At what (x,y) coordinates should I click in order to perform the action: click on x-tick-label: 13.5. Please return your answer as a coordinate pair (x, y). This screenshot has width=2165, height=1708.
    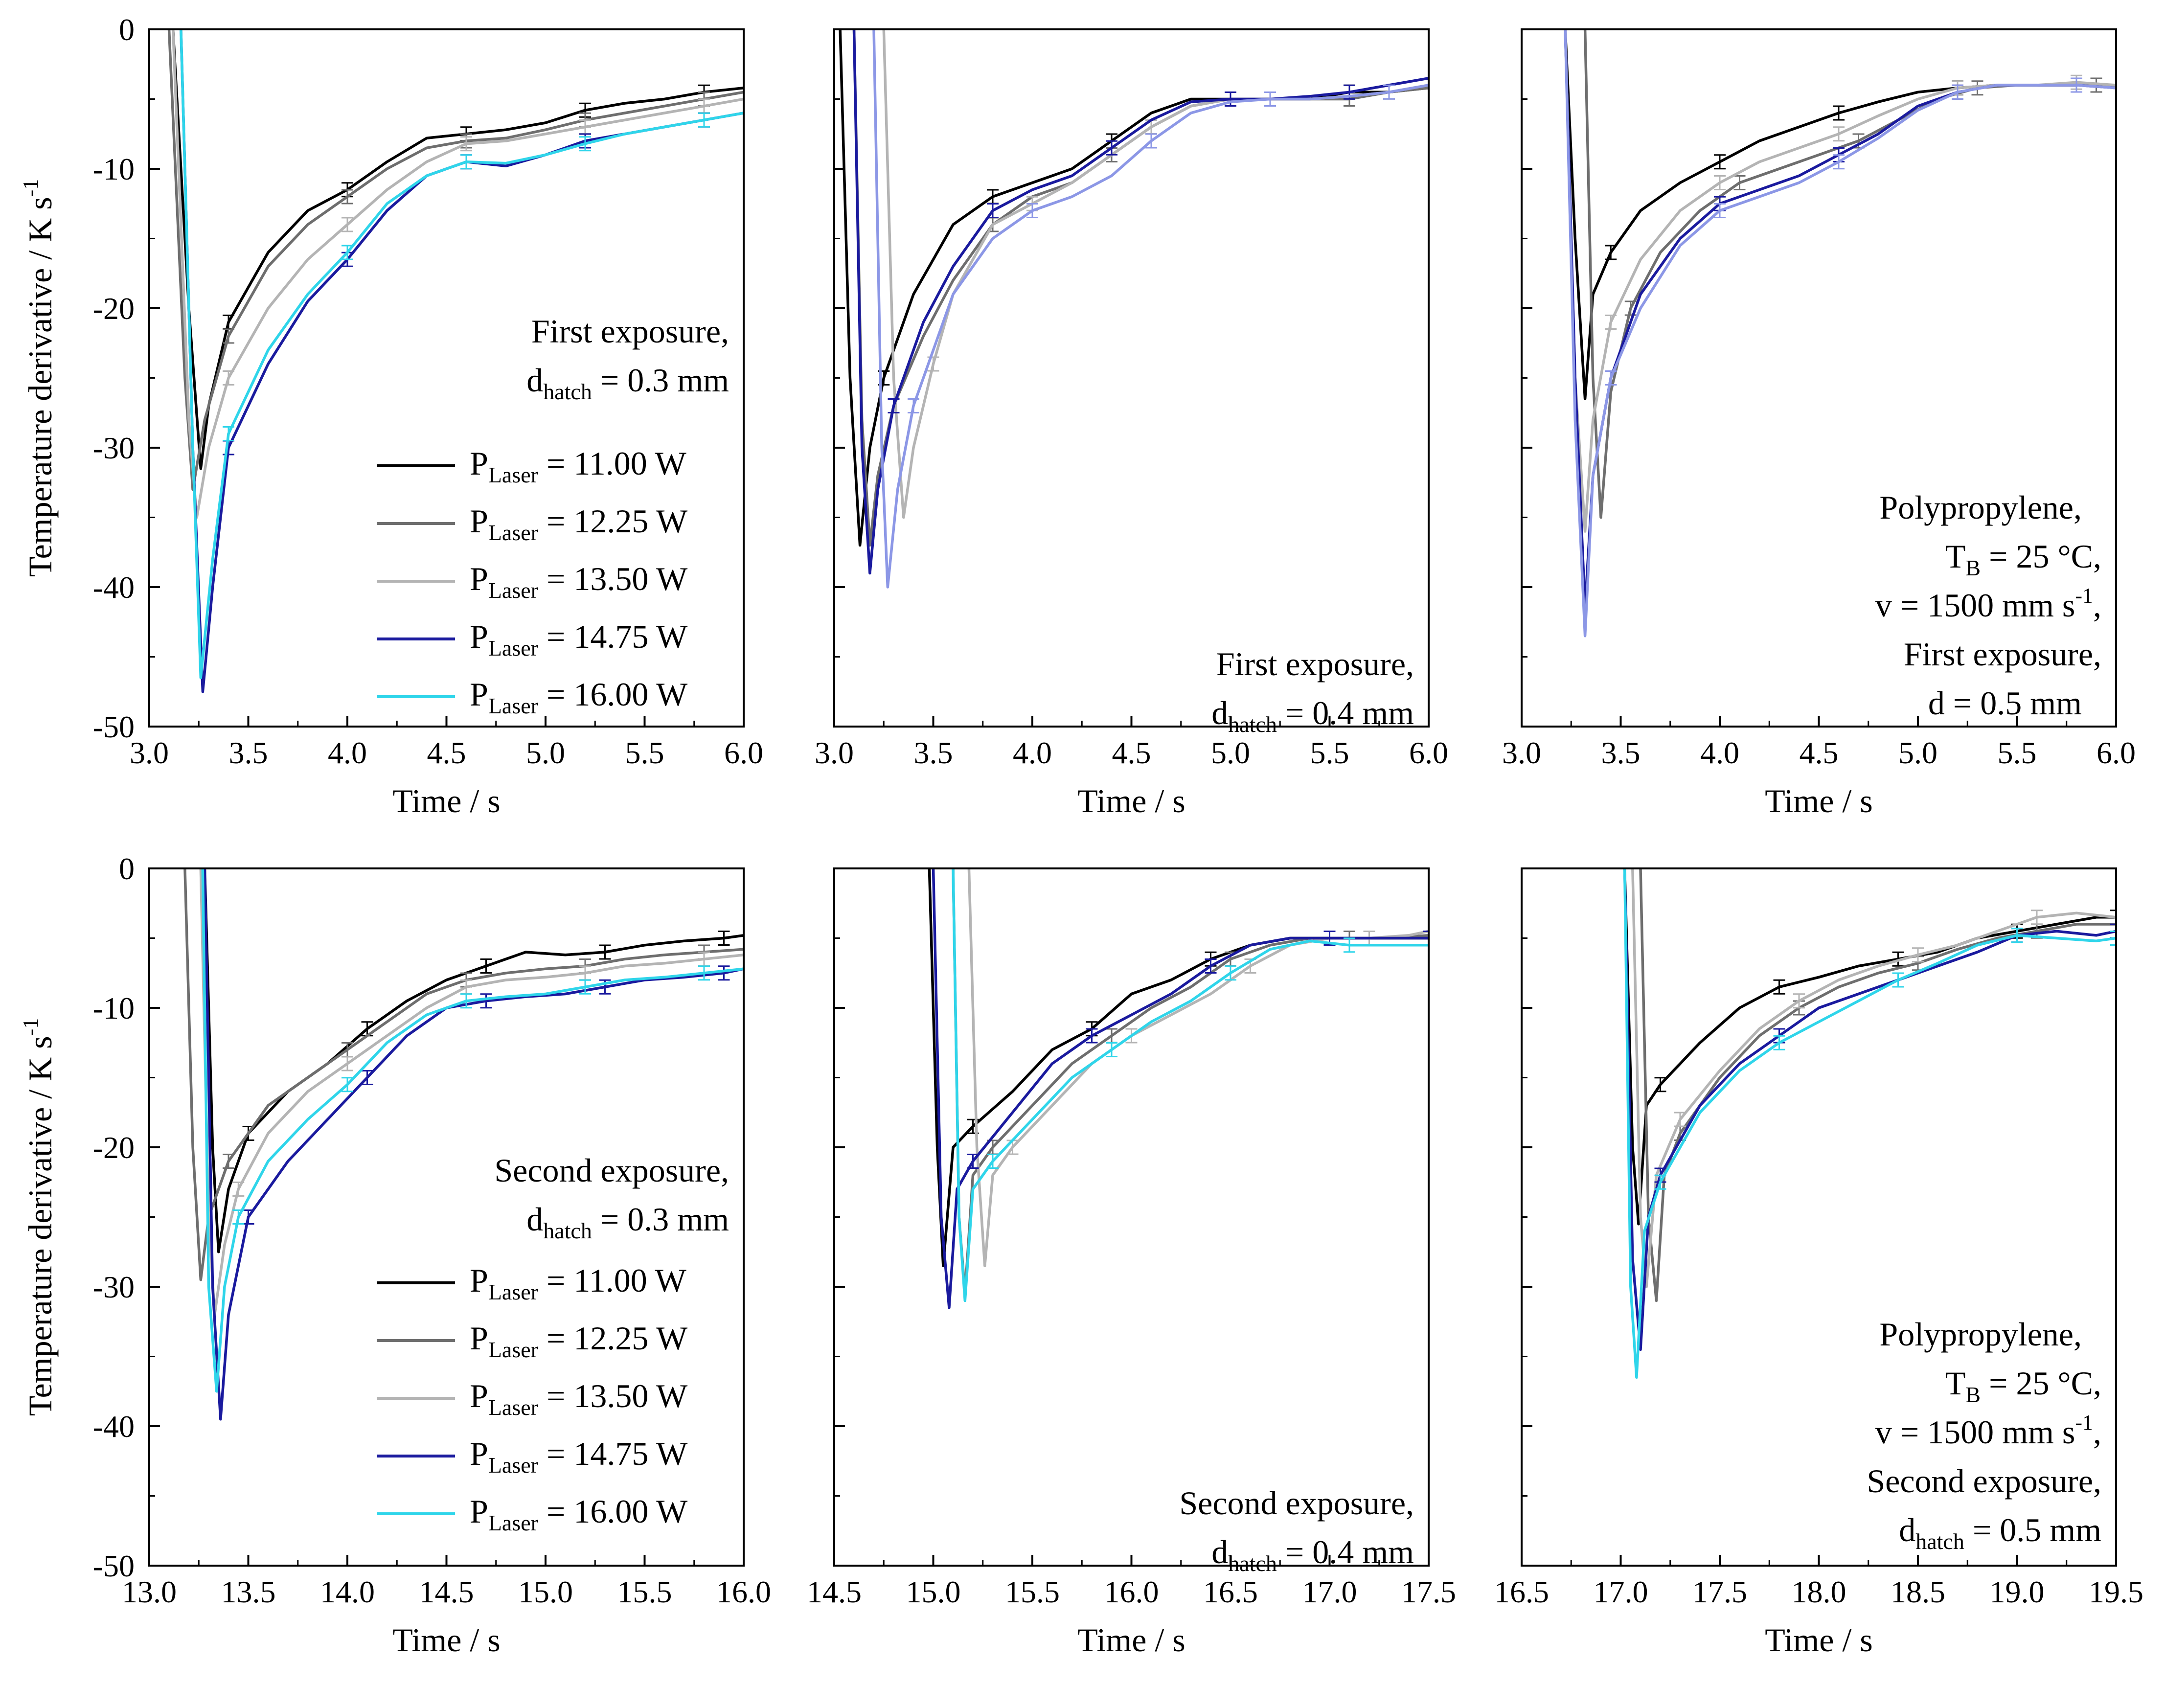
    Looking at the image, I should click on (248, 1591).